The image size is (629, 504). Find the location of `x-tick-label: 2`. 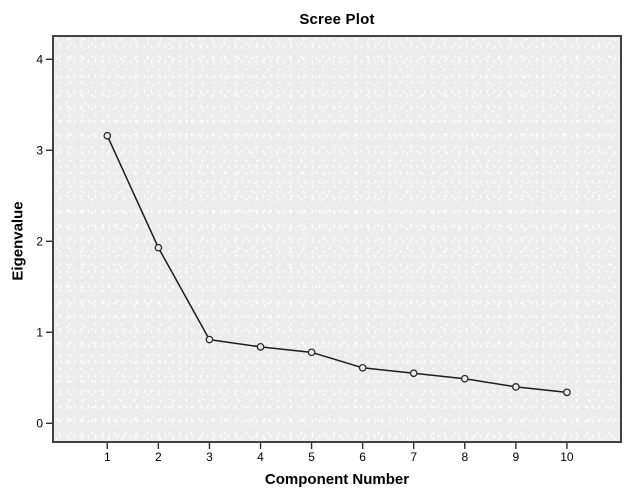

x-tick-label: 2 is located at coordinates (158, 457).